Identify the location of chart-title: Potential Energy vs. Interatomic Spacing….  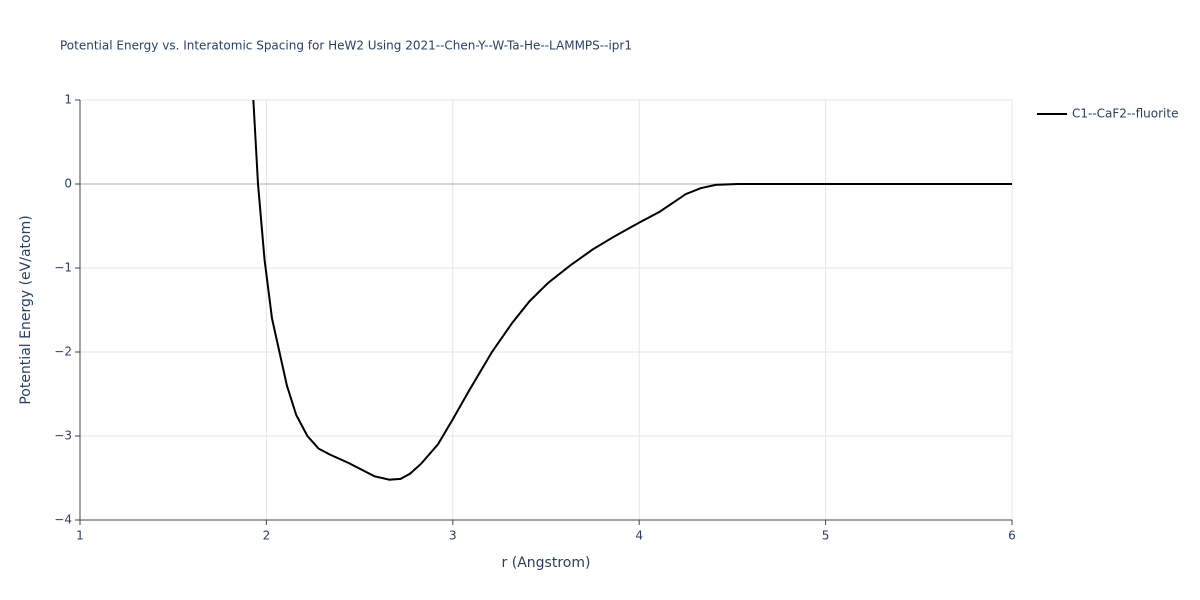
(346, 46).